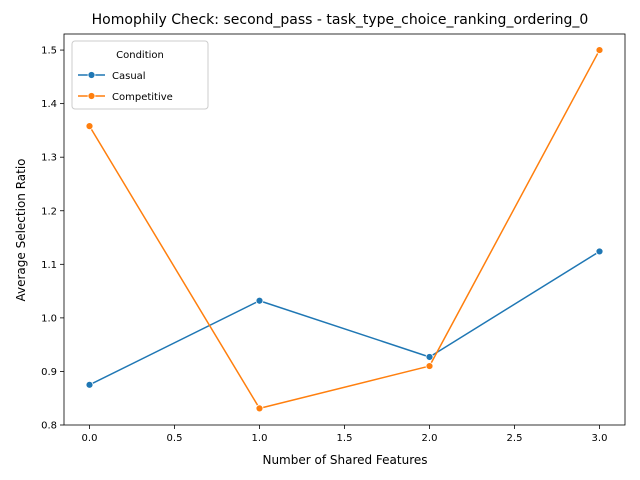 The width and height of the screenshot is (640, 480). Describe the element at coordinates (49, 211) in the screenshot. I see `y-tick-label: 1.2` at that location.